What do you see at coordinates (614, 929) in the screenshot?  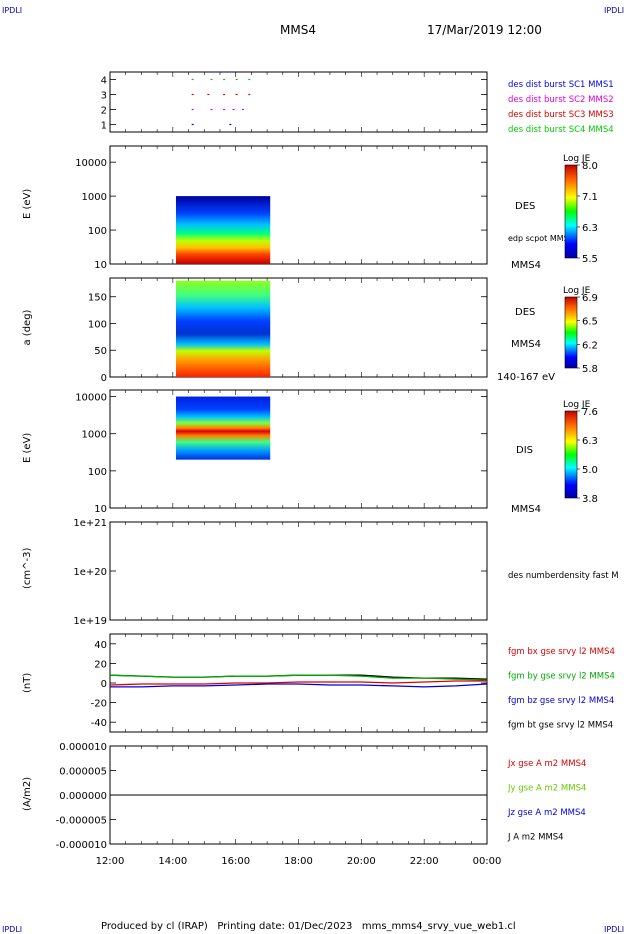 I see `corner-label-bottom-right: IPDLI` at bounding box center [614, 929].